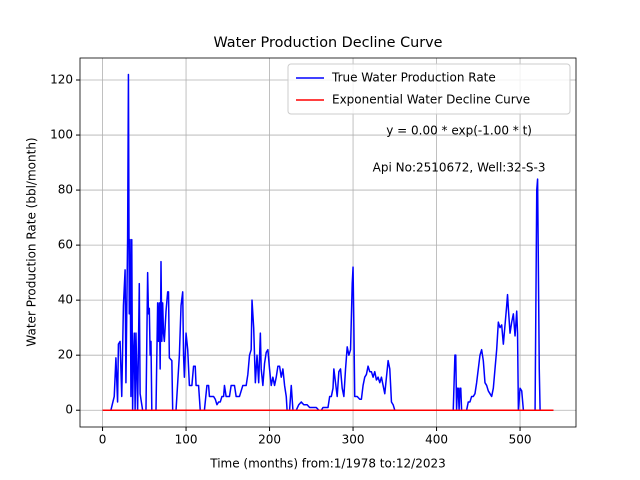  Describe the element at coordinates (69, 410) in the screenshot. I see `y-tick-label: 0` at that location.